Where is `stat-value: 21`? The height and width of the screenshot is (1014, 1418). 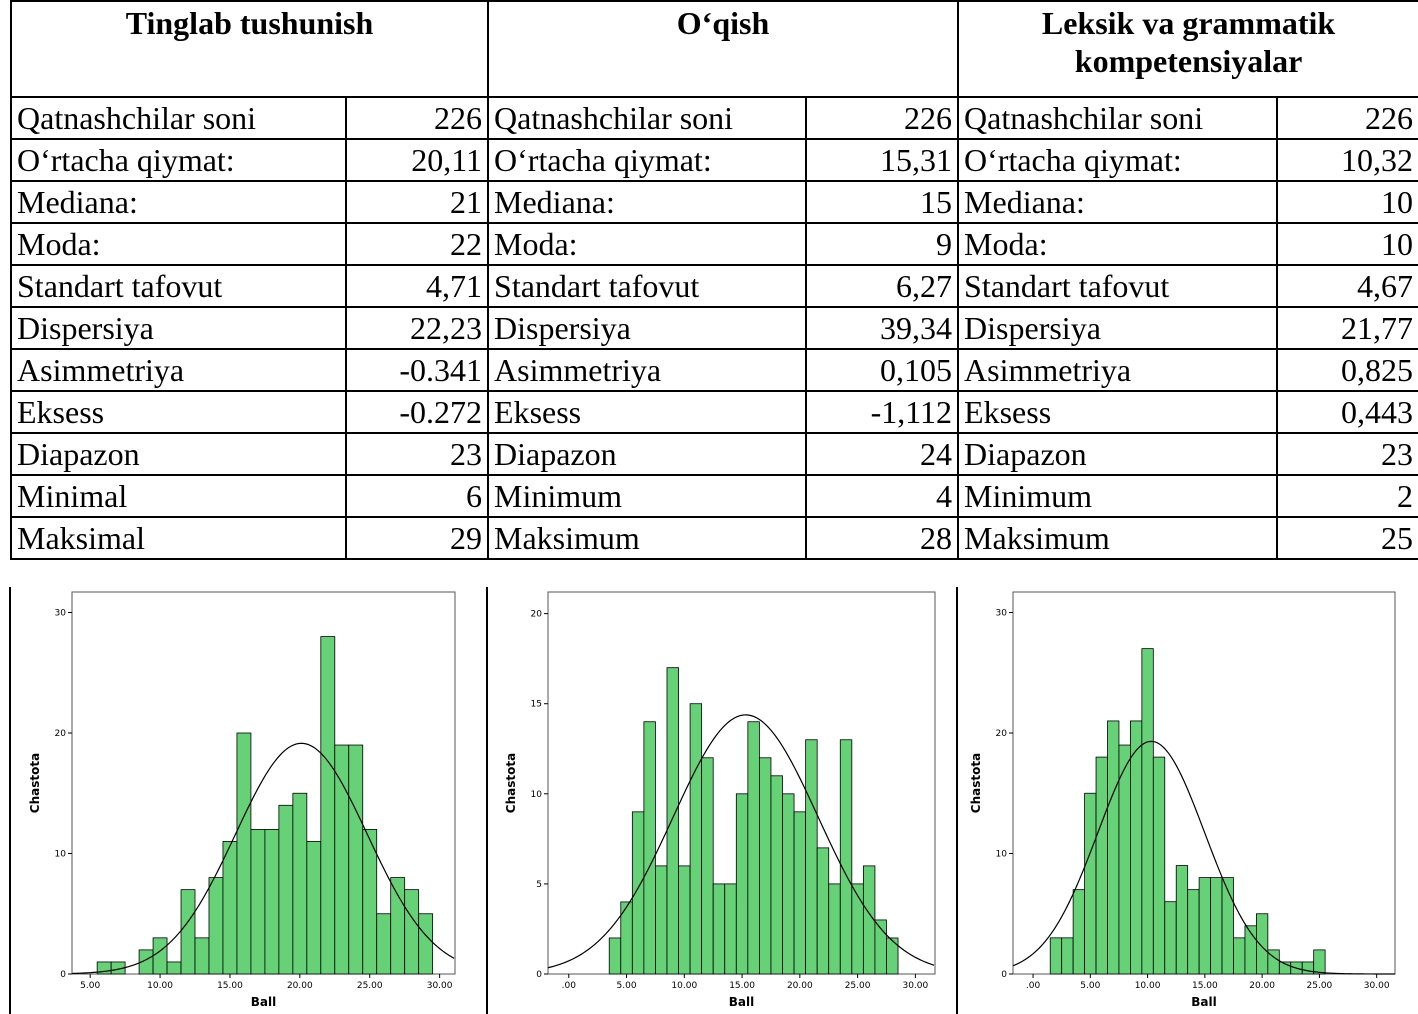 stat-value: 21 is located at coordinates (417, 202).